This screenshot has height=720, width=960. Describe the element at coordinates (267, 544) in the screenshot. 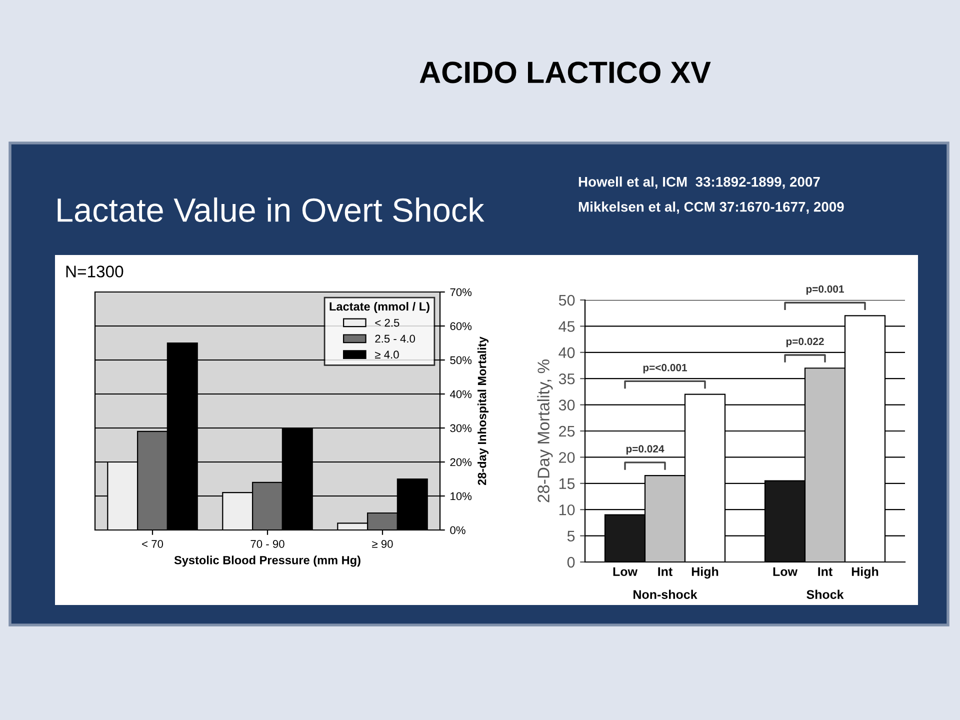

I see `x-tick-label: 70 - 90` at that location.